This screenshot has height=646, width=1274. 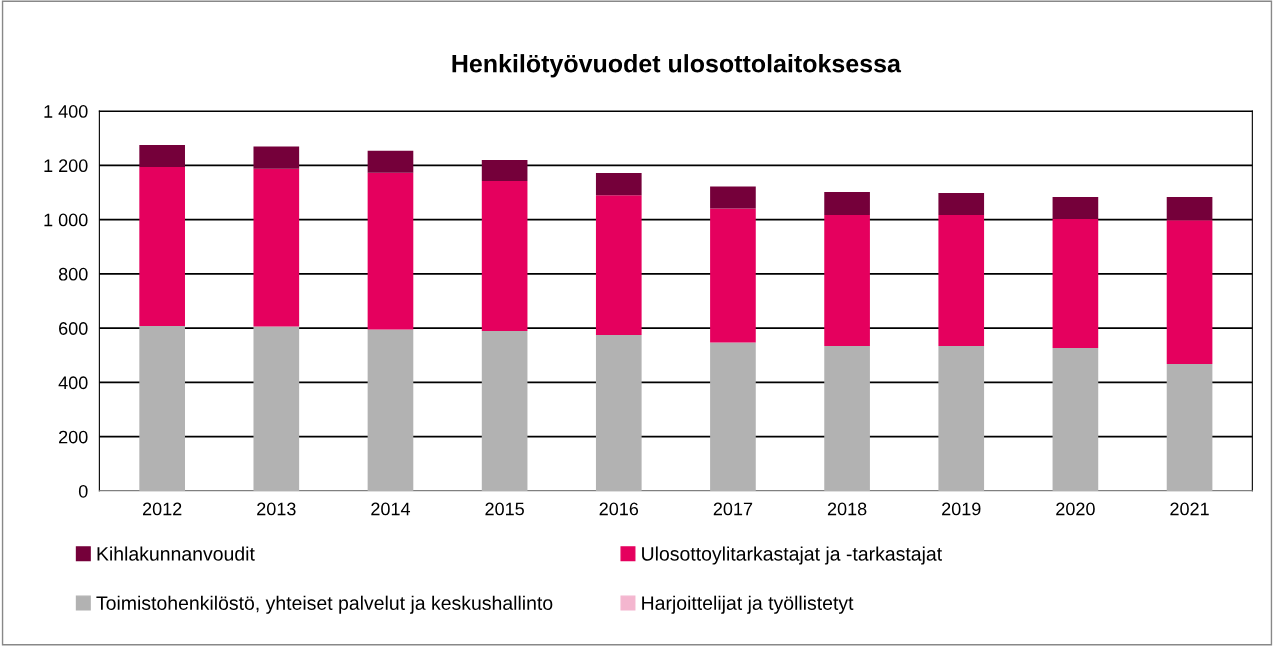 What do you see at coordinates (391, 509) in the screenshot?
I see `x-tick-label: 2014` at bounding box center [391, 509].